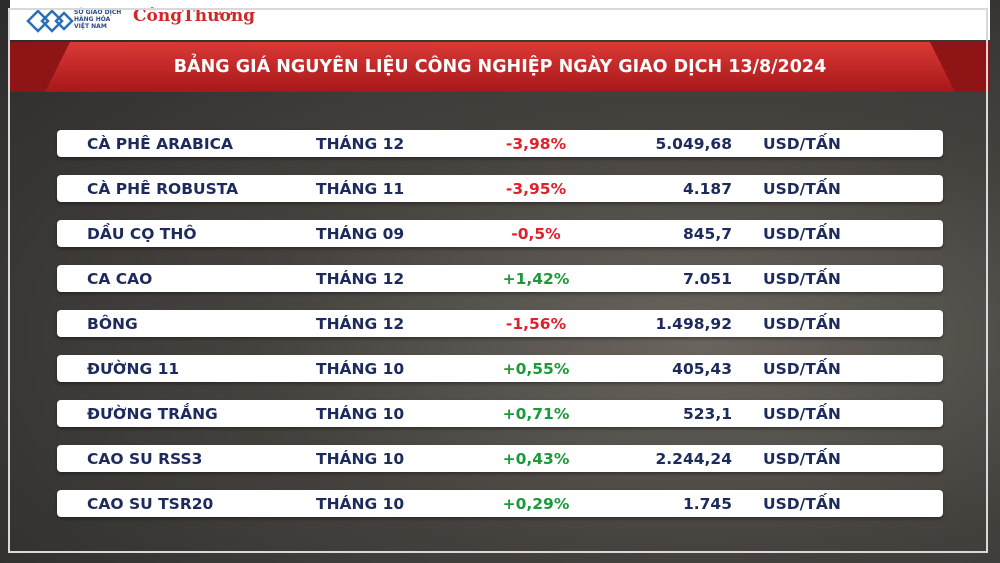 Image resolution: width=1000 pixels, height=563 pixels. Describe the element at coordinates (536, 369) in the screenshot. I see `change: +0,55%` at that location.